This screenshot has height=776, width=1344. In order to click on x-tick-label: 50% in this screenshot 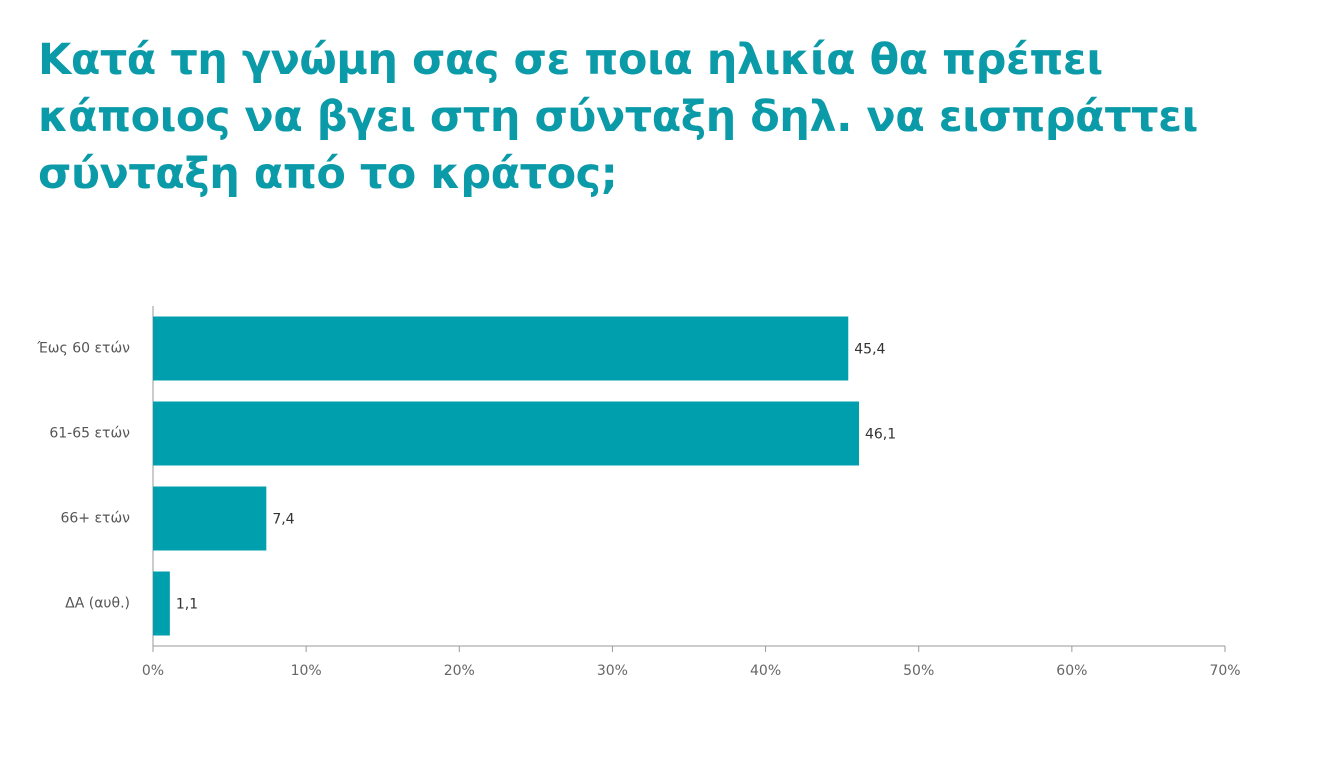, I will do `click(918, 671)`.